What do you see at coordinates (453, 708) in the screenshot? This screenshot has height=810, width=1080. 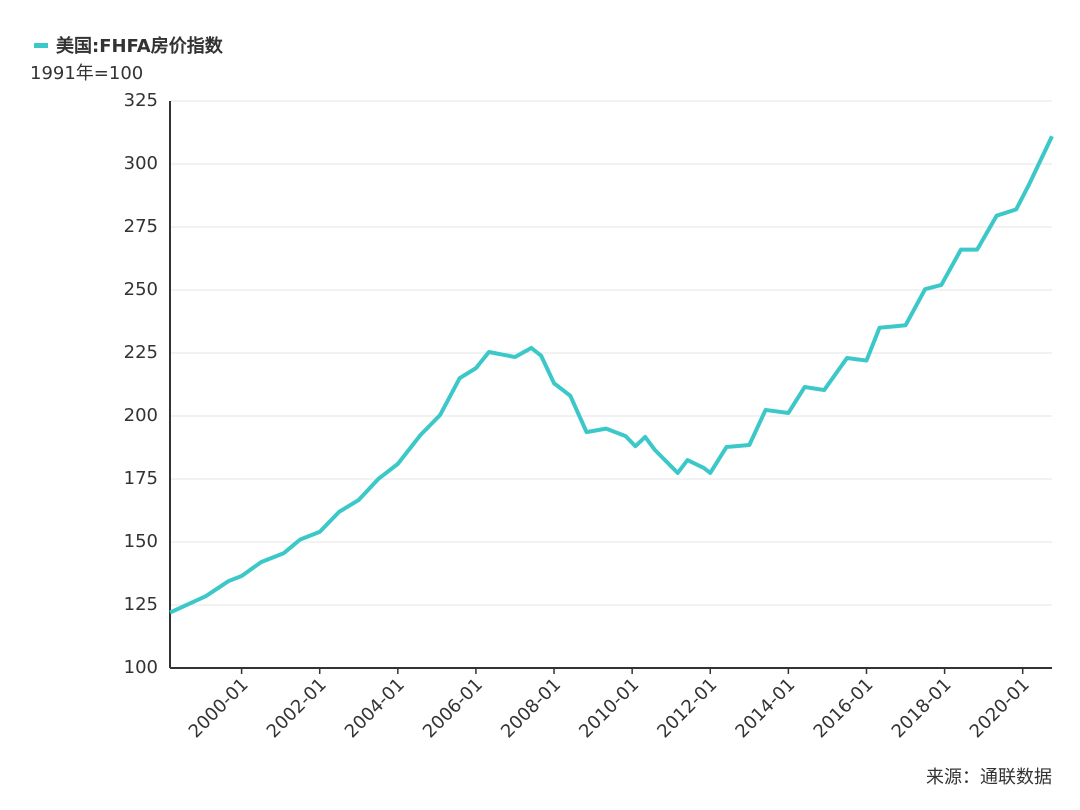 I see `x-tick-label: 2006-01` at bounding box center [453, 708].